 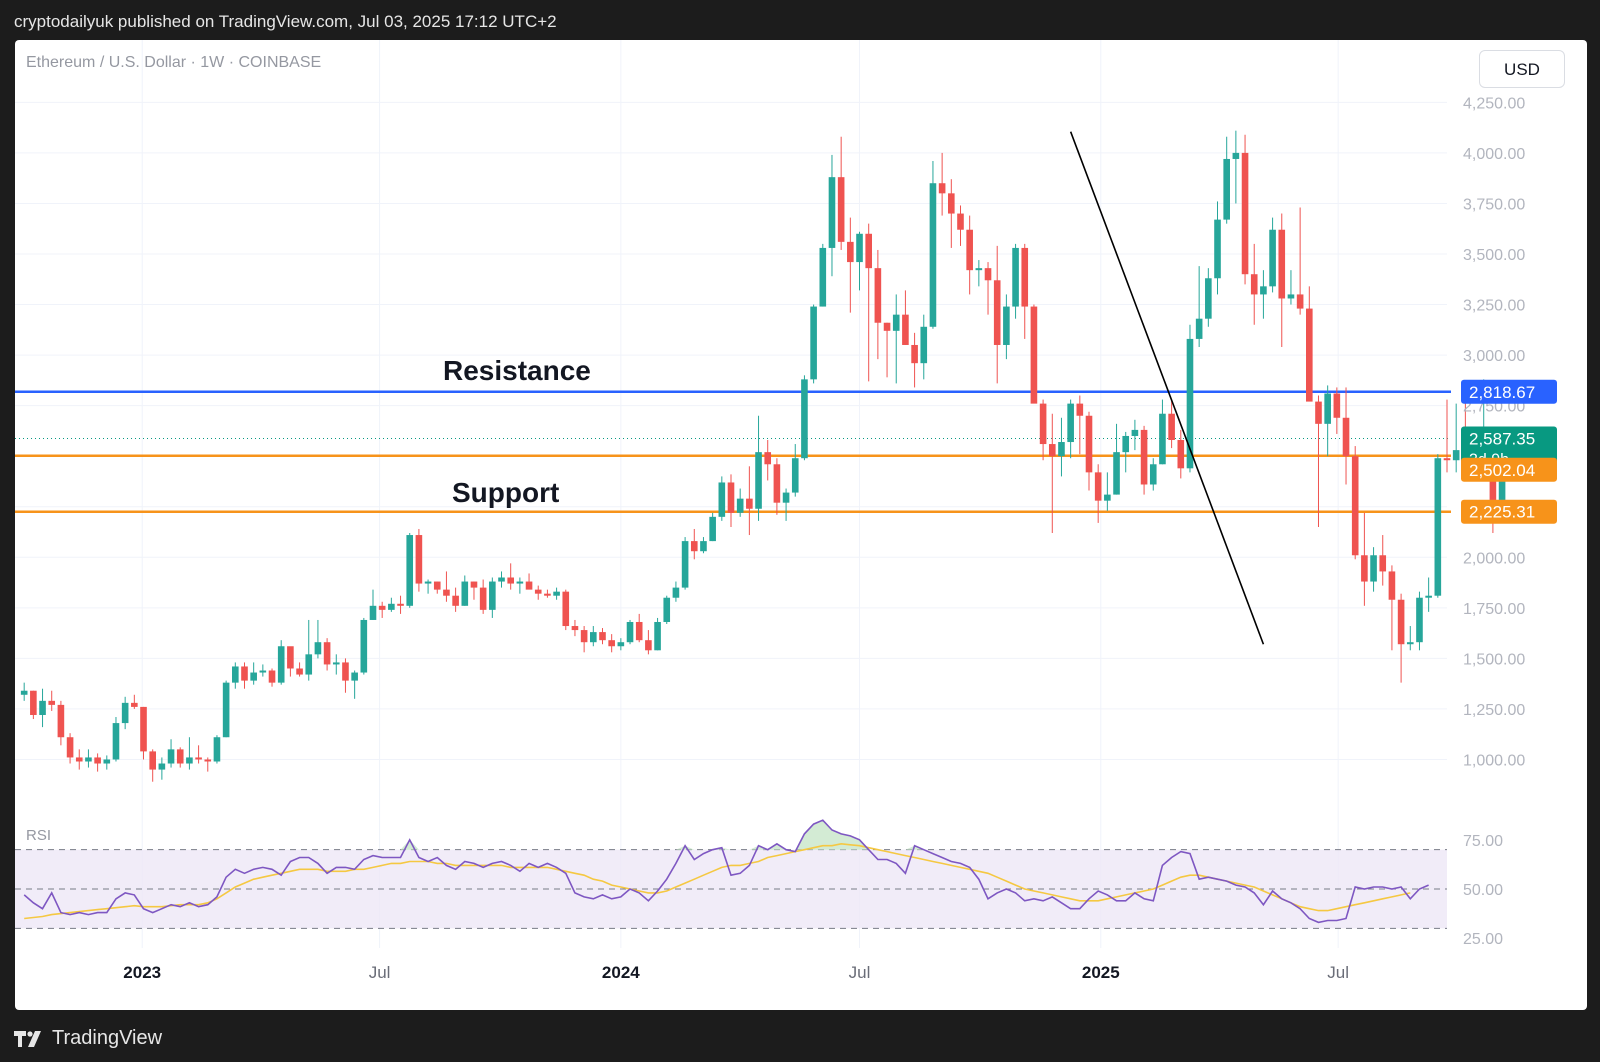 What do you see at coordinates (1494, 255) in the screenshot?
I see `y-tick-label: 3,500.00` at bounding box center [1494, 255].